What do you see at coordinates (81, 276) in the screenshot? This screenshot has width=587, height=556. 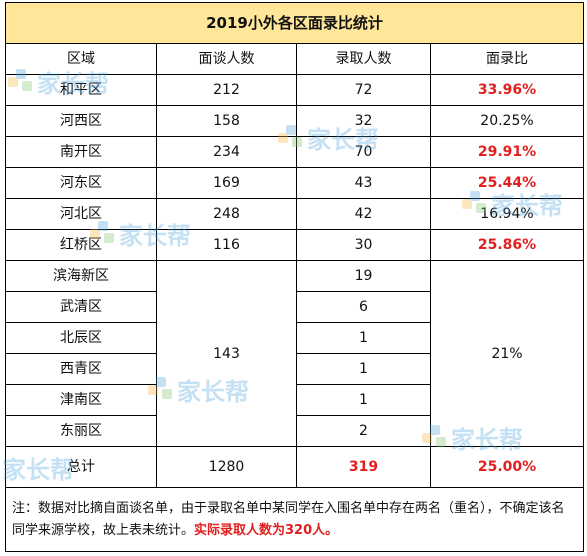 I see `district-cell: 滨海新区` at bounding box center [81, 276].